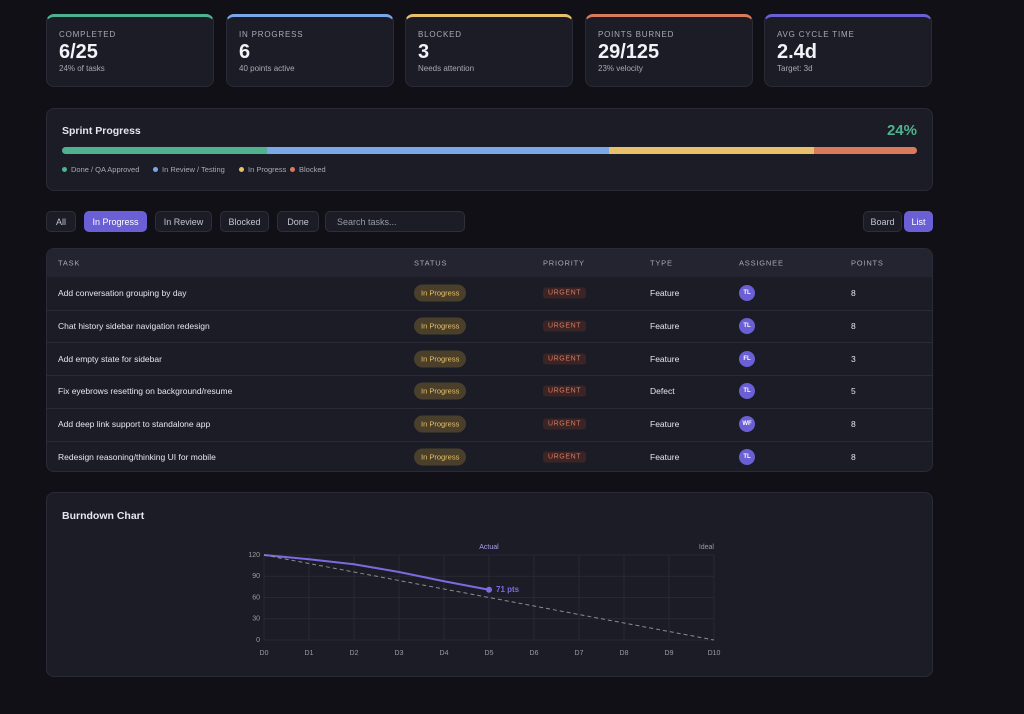 This screenshot has height=714, width=1024. I want to click on legend-item: In Progress, so click(262, 169).